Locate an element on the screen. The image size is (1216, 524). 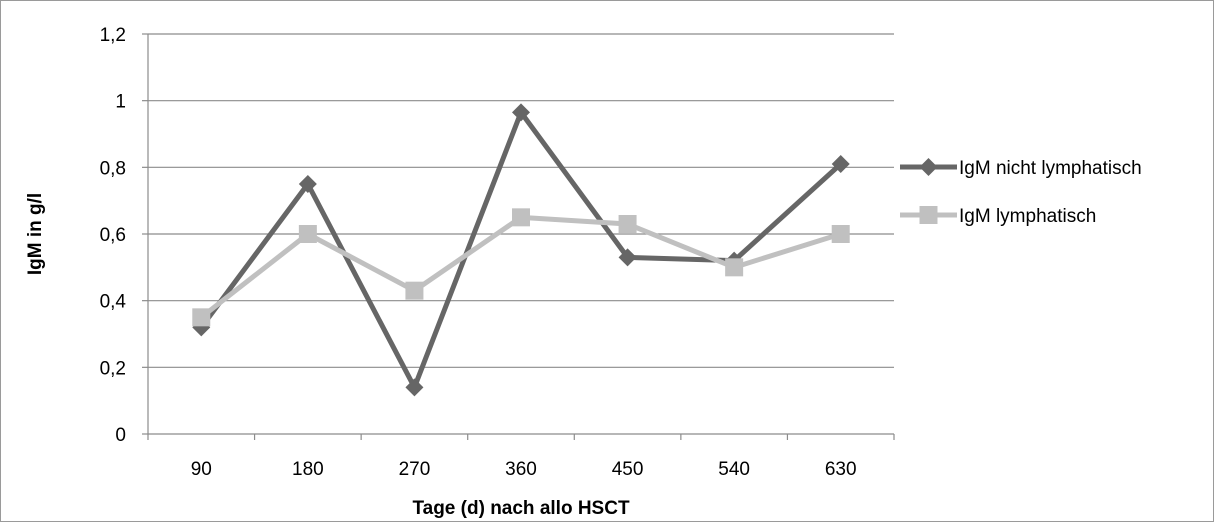
y-tick-label: 0 is located at coordinates (120, 435).